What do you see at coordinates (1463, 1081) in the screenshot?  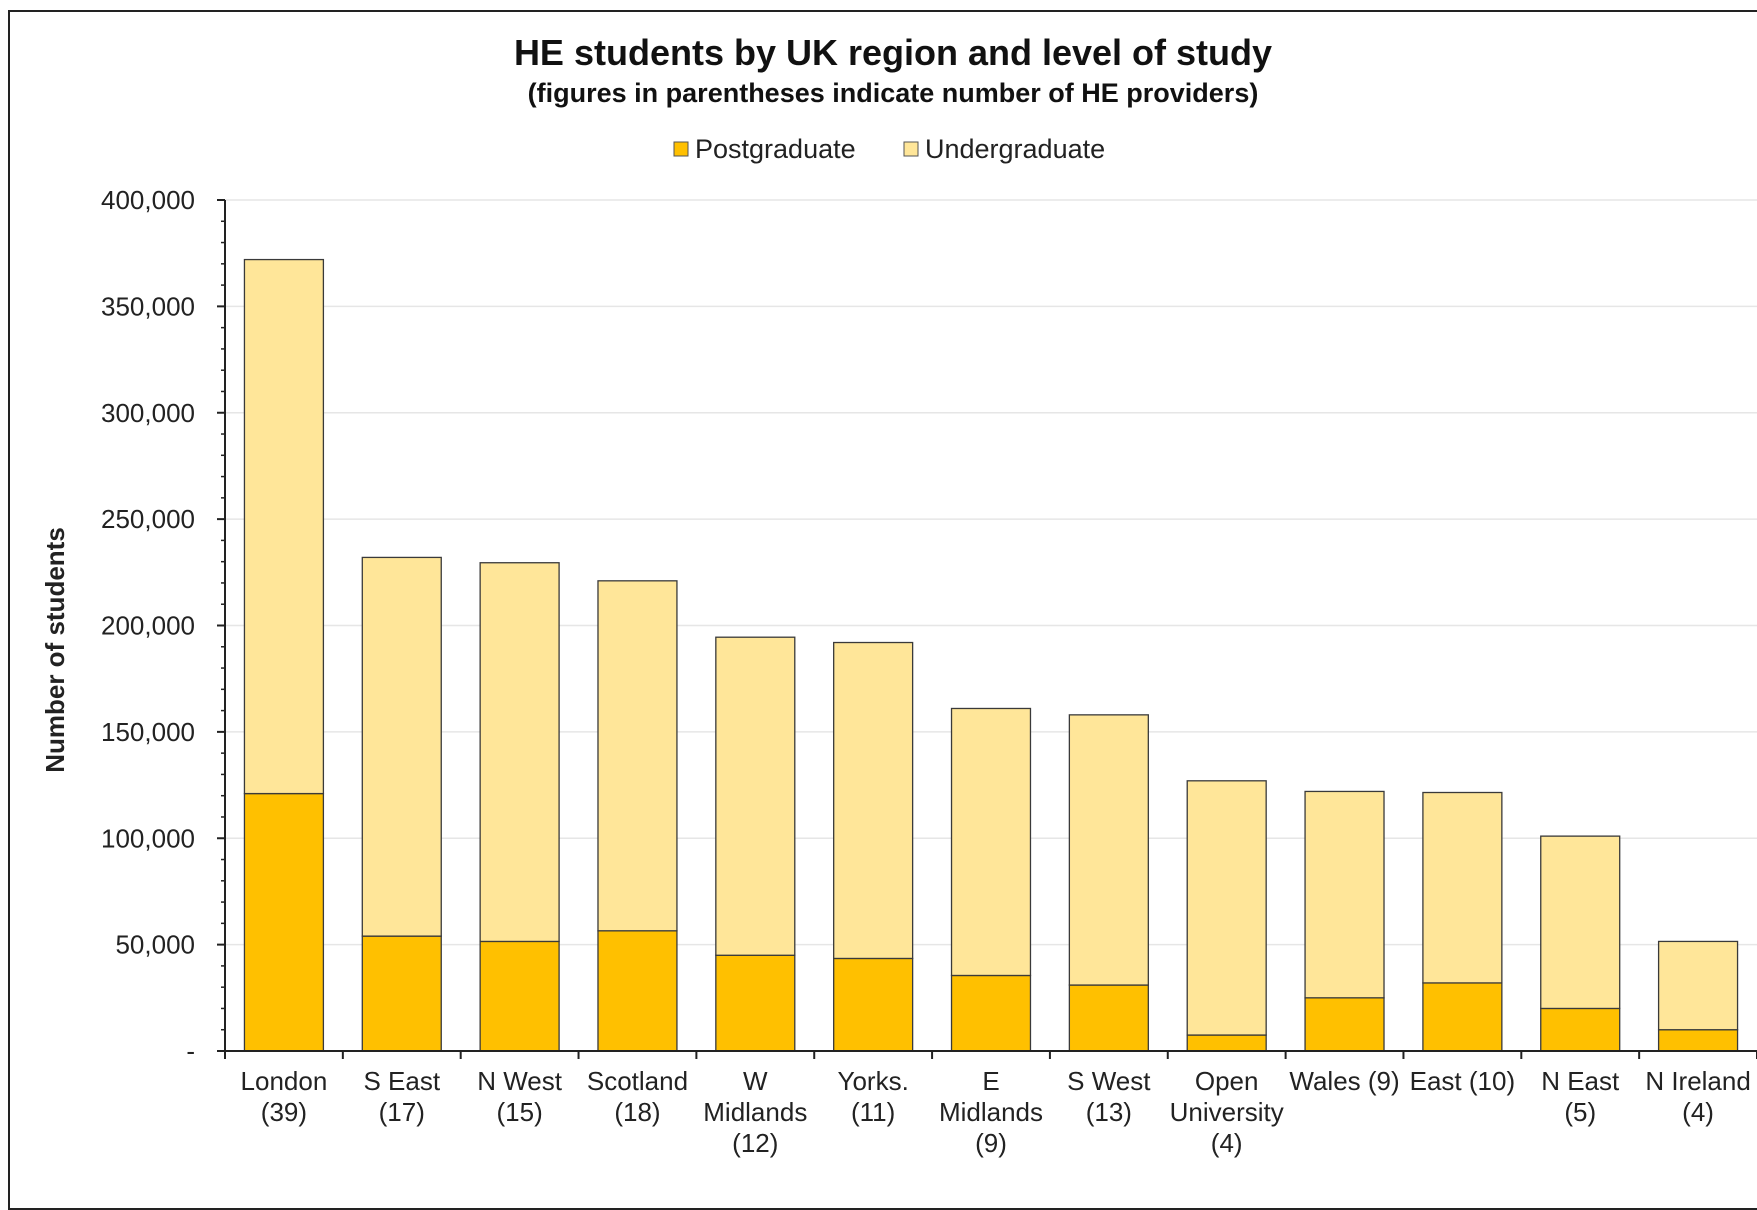 I see `x-category-label: East (10)` at bounding box center [1463, 1081].